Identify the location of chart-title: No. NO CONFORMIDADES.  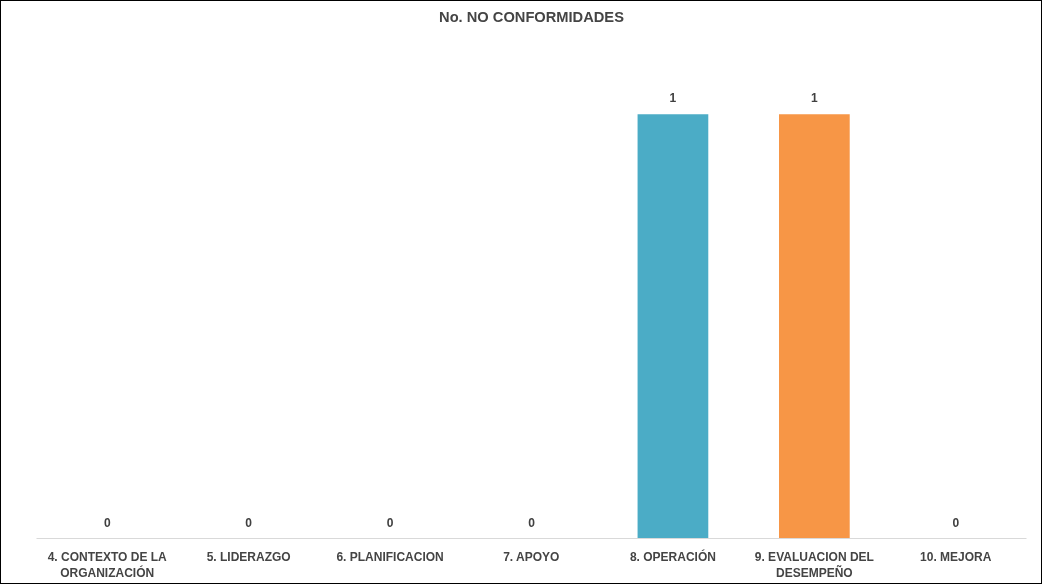
(532, 16).